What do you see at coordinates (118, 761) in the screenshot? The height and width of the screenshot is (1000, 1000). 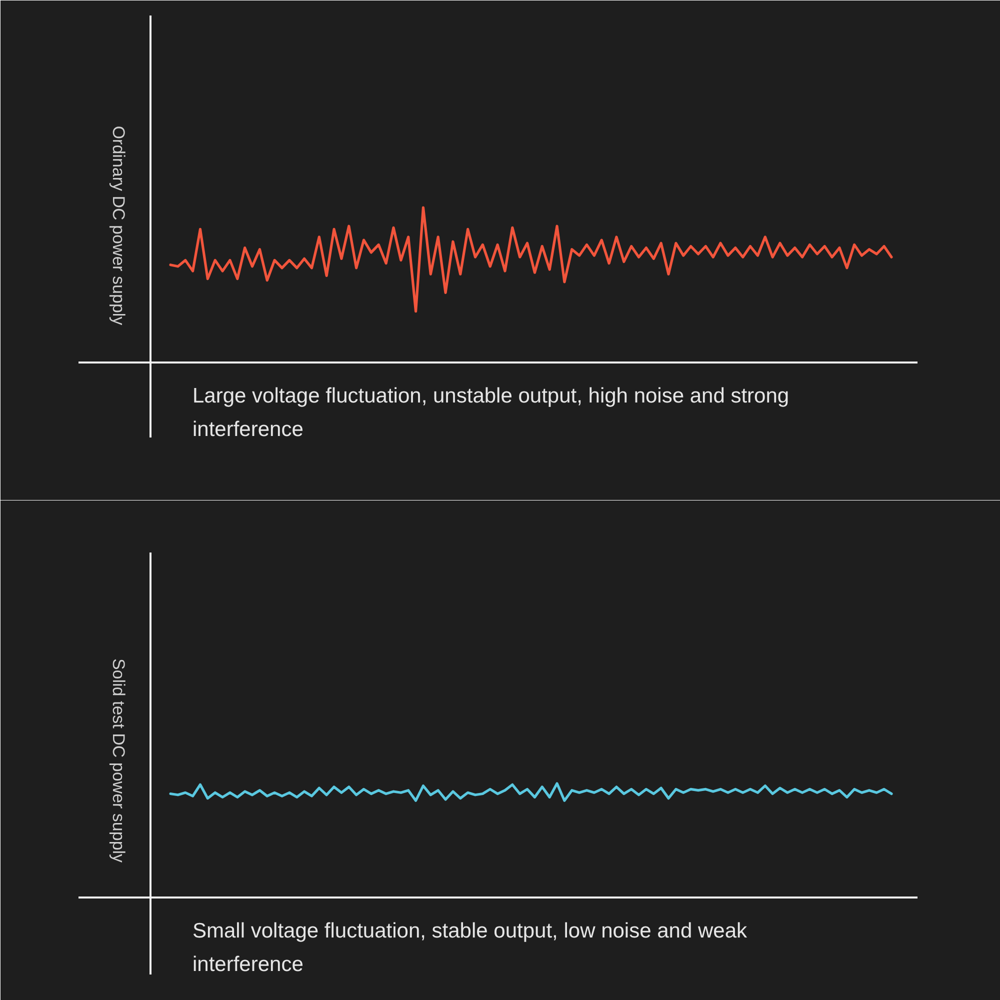 I see `y-axis-title: Solid test DC power supply` at bounding box center [118, 761].